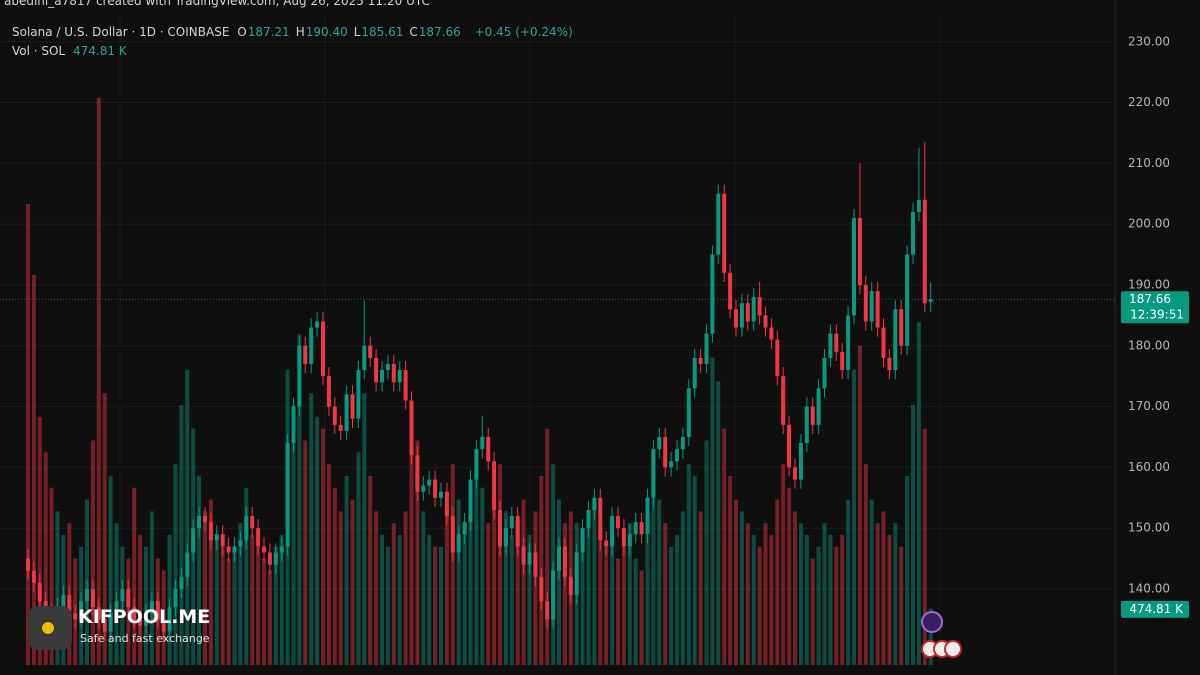  Describe the element at coordinates (1149, 467) in the screenshot. I see `y-tick-label: 160.00` at that location.